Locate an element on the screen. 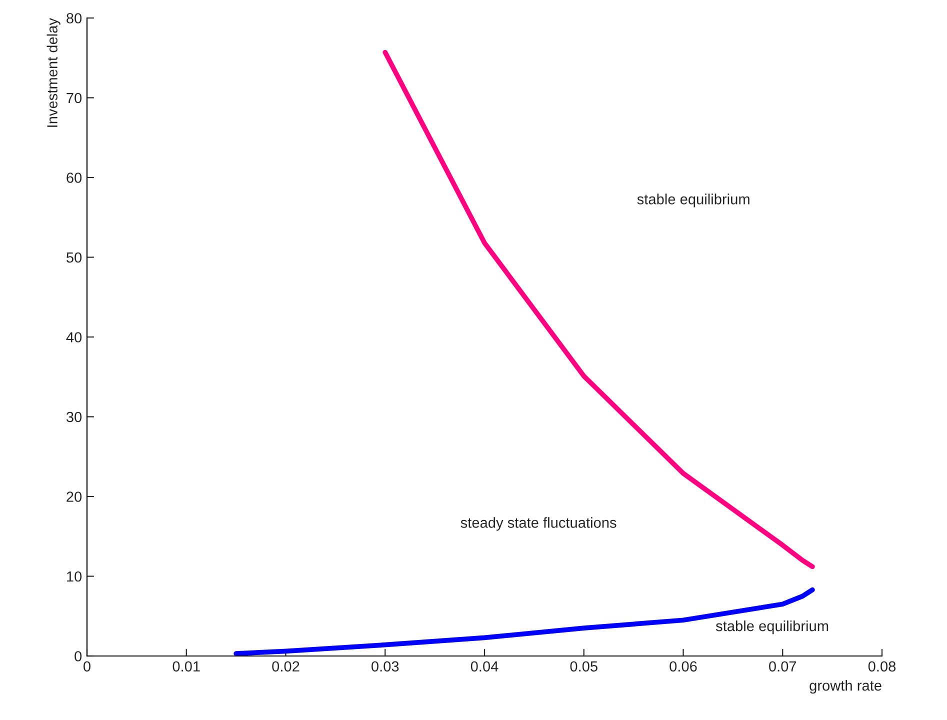 The width and height of the screenshot is (947, 720). x-tick-label: 0.01 is located at coordinates (186, 666).